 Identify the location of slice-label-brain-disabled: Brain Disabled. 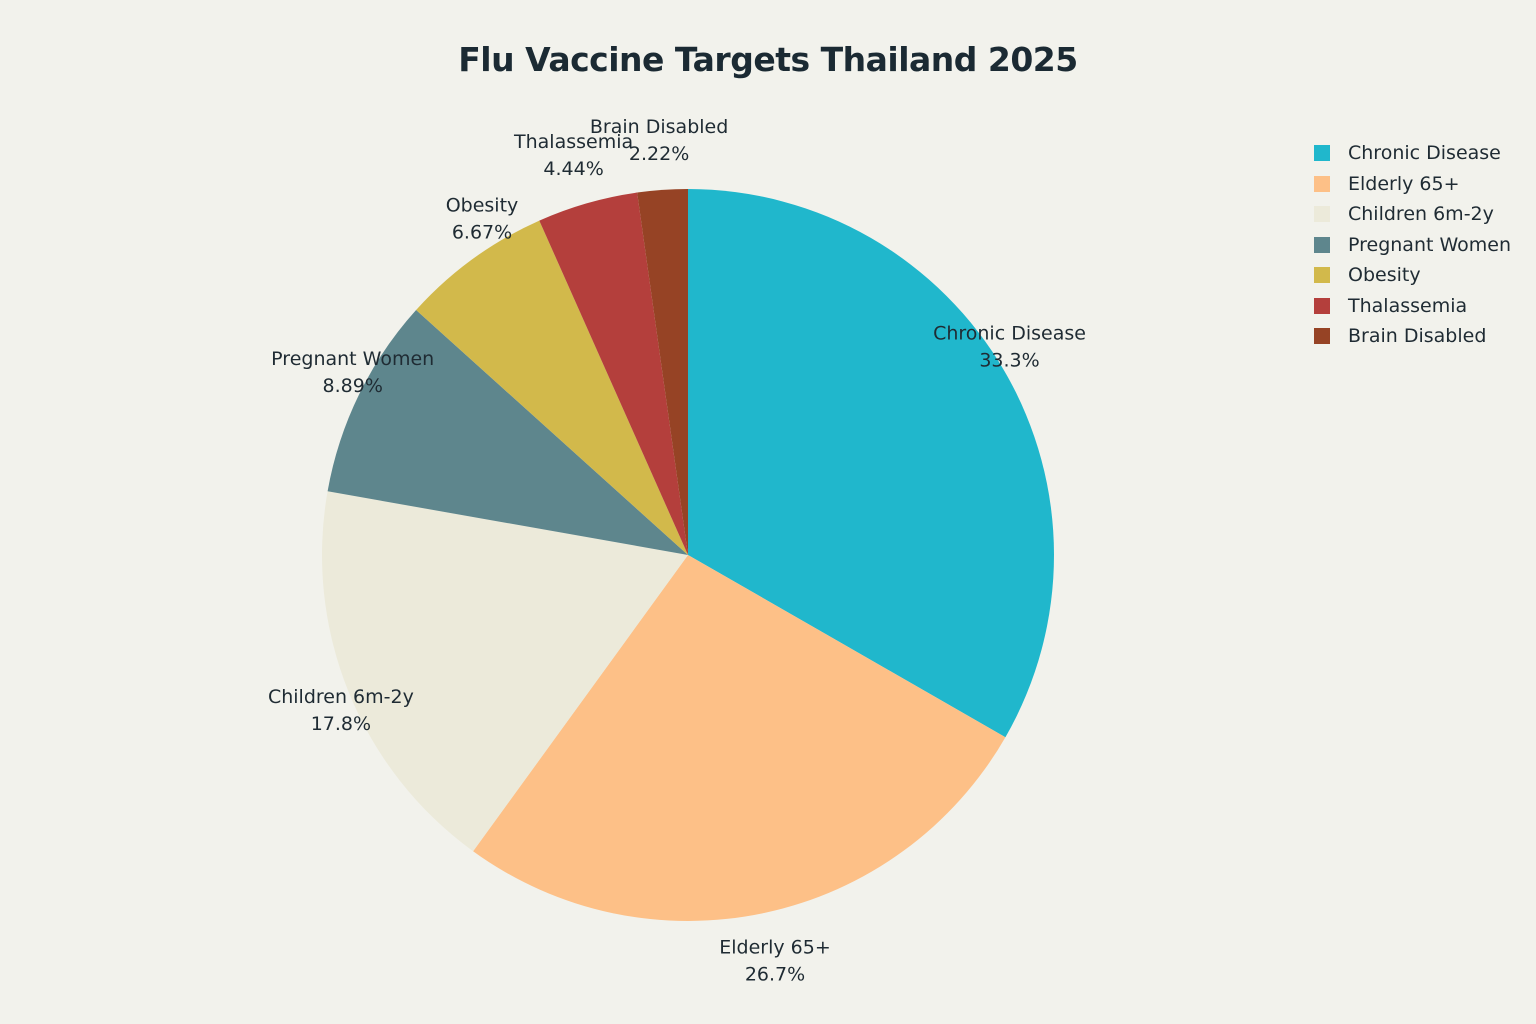
(659, 127).